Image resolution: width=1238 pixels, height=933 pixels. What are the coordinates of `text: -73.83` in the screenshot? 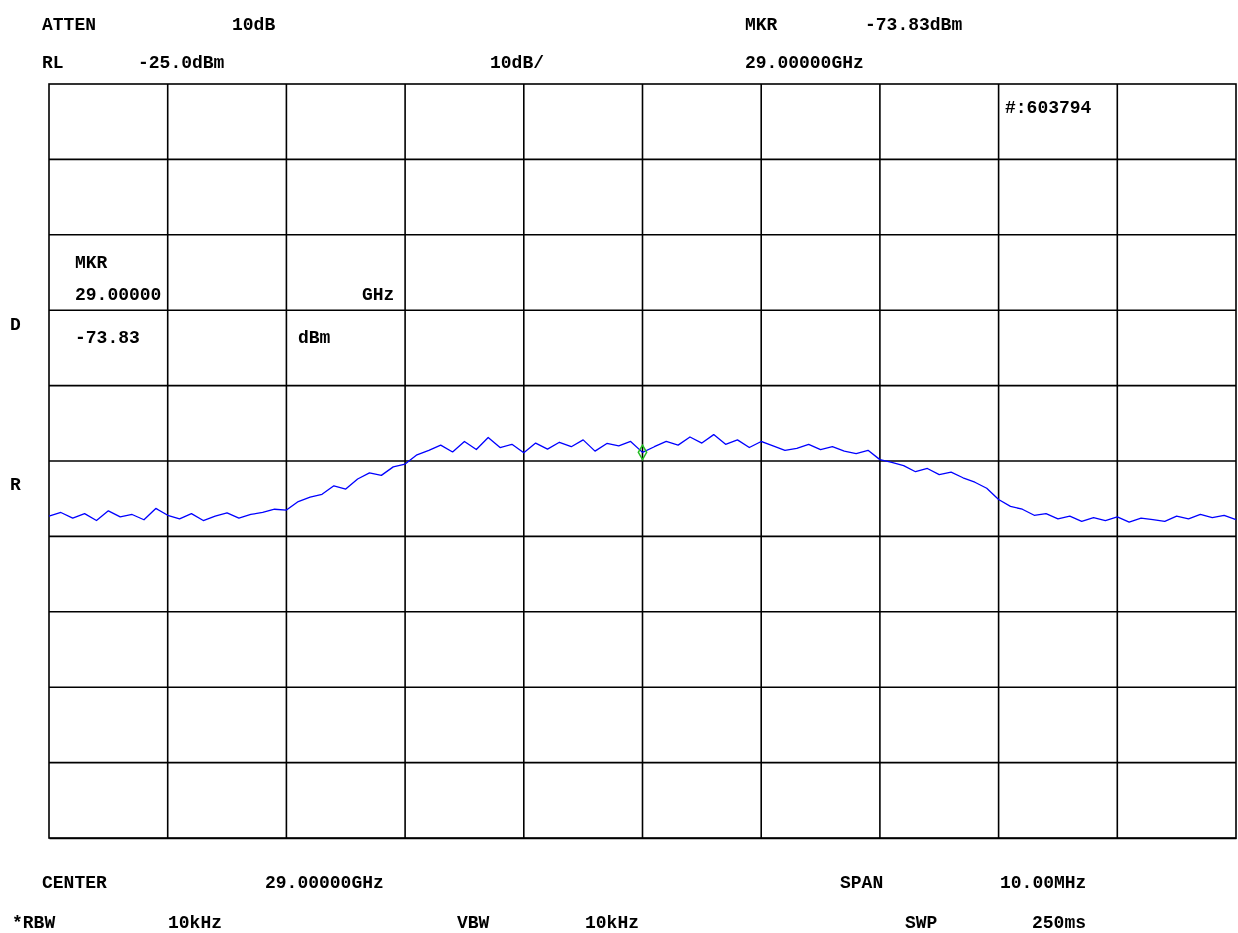 It's located at (107, 338).